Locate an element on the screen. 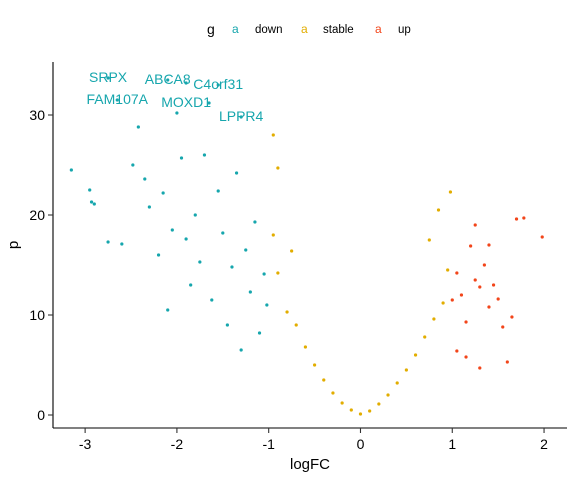 Image resolution: width=576 pixels, height=480 pixels. x-axis-ticks: -3 -2 -1 0 1 2 is located at coordinates (313, 440).